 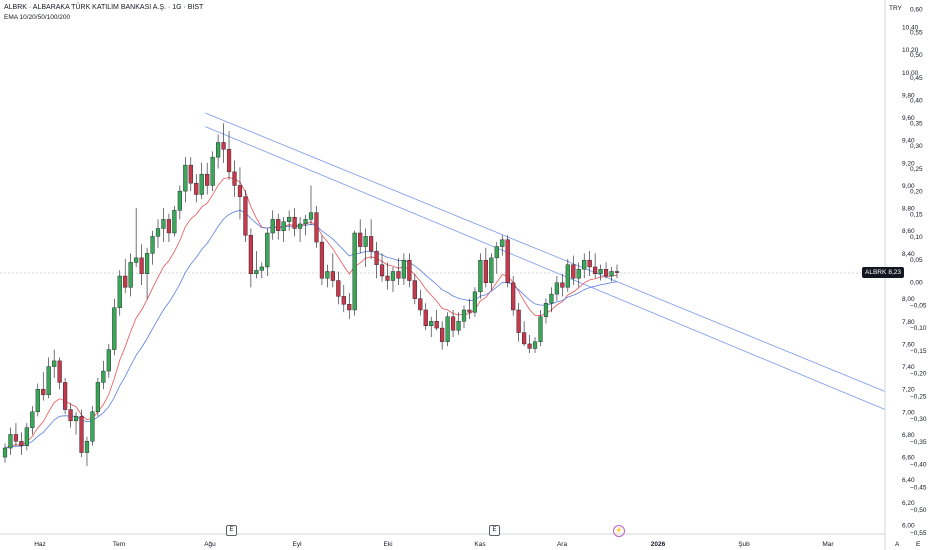 I want to click on percent-tick-label: −0,05, so click(x=918, y=305).